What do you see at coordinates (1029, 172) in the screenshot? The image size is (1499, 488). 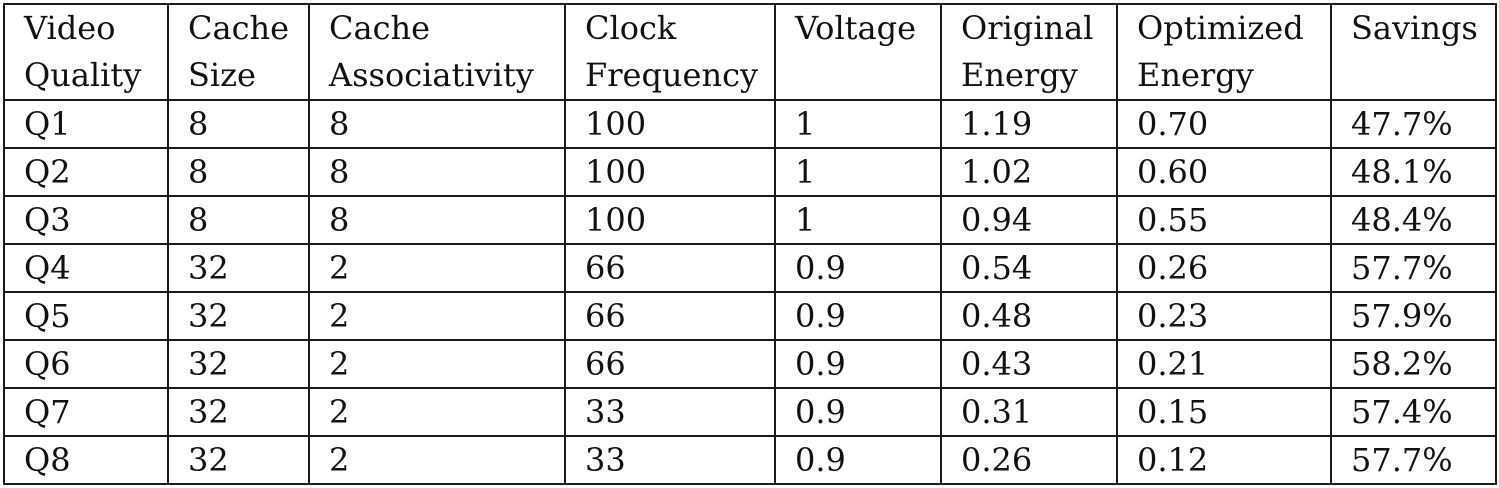 I see `cell-original-energy: 1.02` at bounding box center [1029, 172].